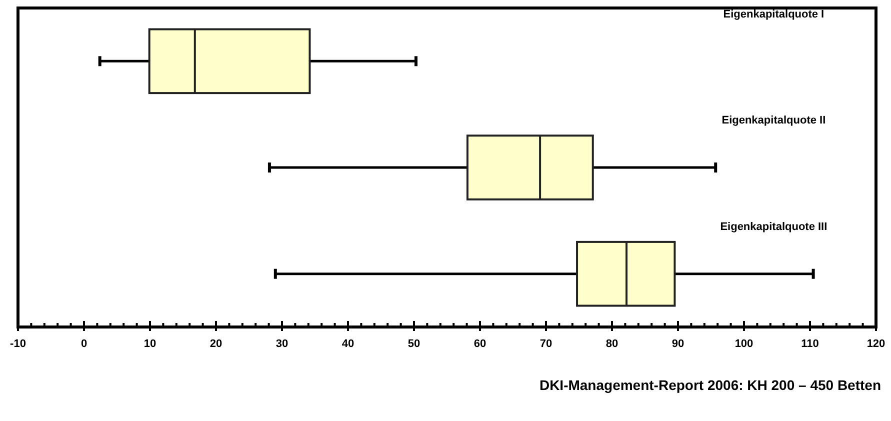  Describe the element at coordinates (480, 344) in the screenshot. I see `x-tick-label: 60` at that location.